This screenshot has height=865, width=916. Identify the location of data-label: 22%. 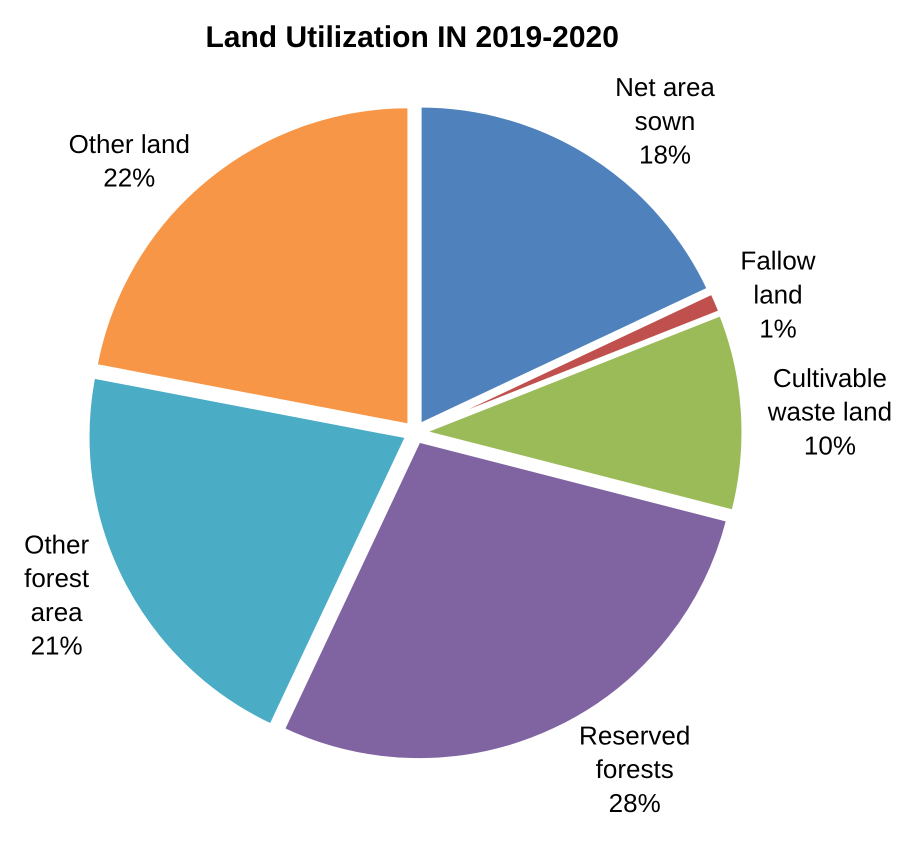
(129, 177).